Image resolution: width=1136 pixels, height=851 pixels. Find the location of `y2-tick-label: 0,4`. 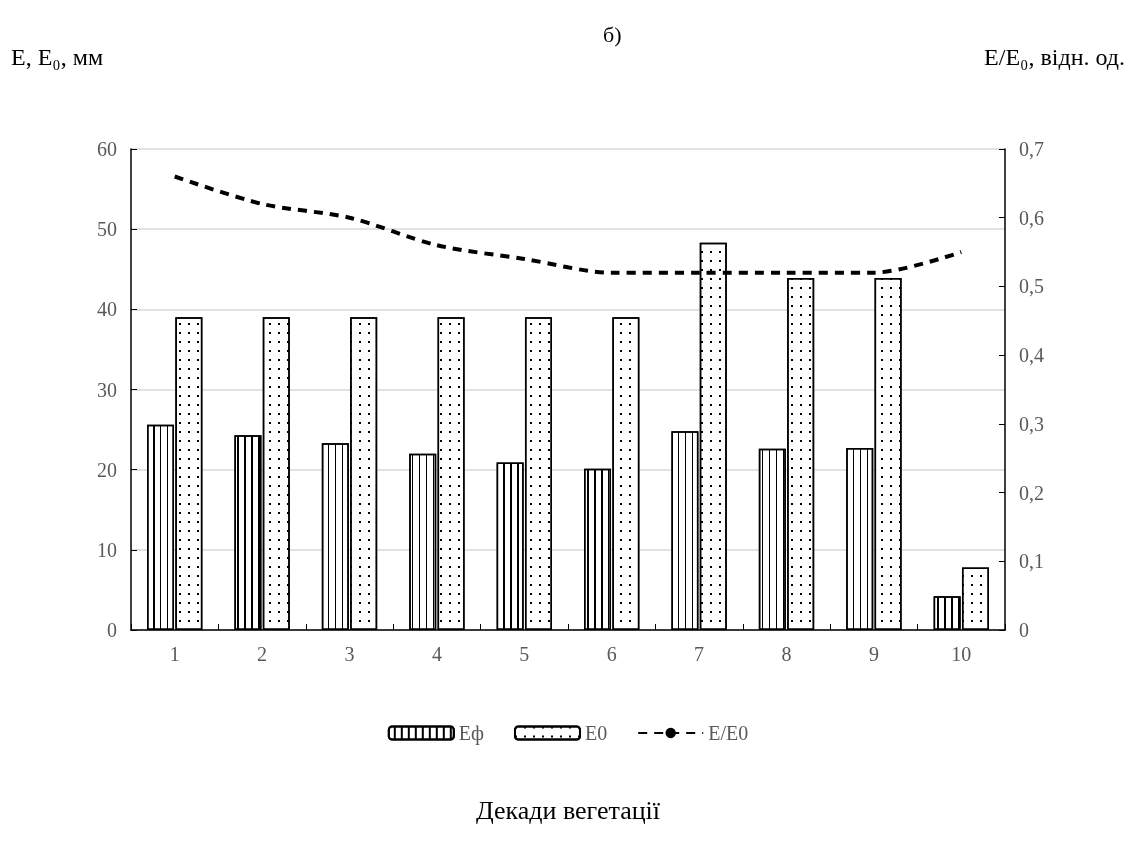

y2-tick-label: 0,4 is located at coordinates (1031, 355).